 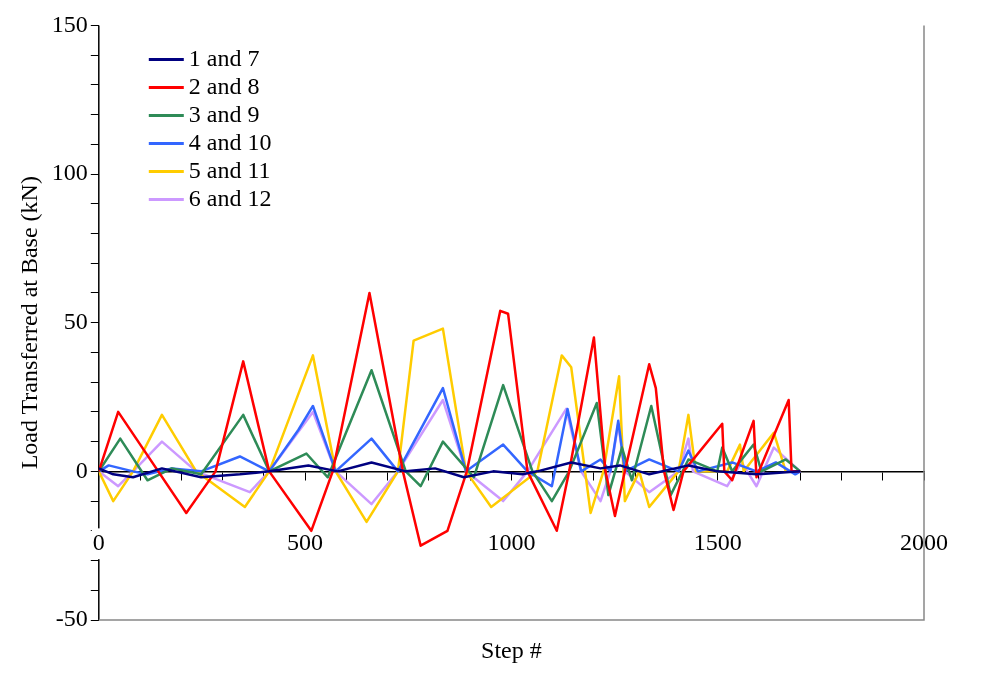 I want to click on legend-label: 3 and 9, so click(x=224, y=113).